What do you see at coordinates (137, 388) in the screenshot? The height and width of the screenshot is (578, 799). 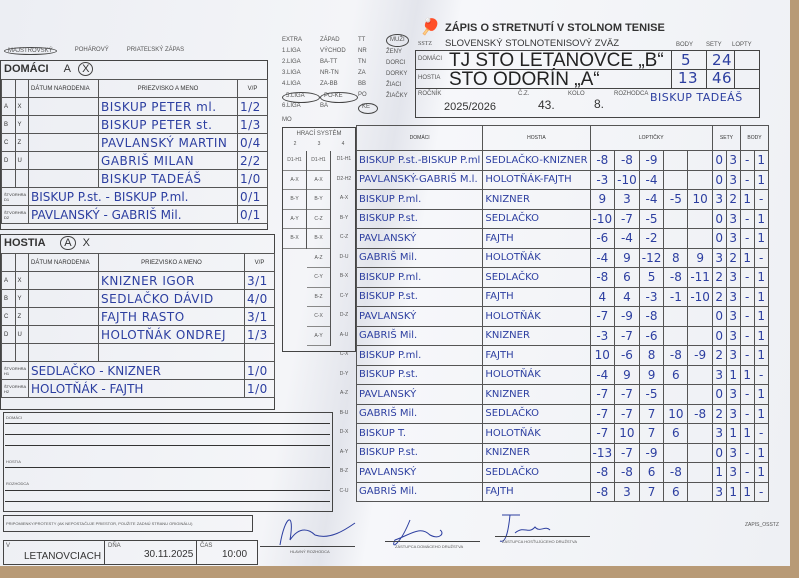 I see `doubles-row: ŠTVORHRA H2 HOLOTŇÁK - FAJTH 1/0` at bounding box center [137, 388].